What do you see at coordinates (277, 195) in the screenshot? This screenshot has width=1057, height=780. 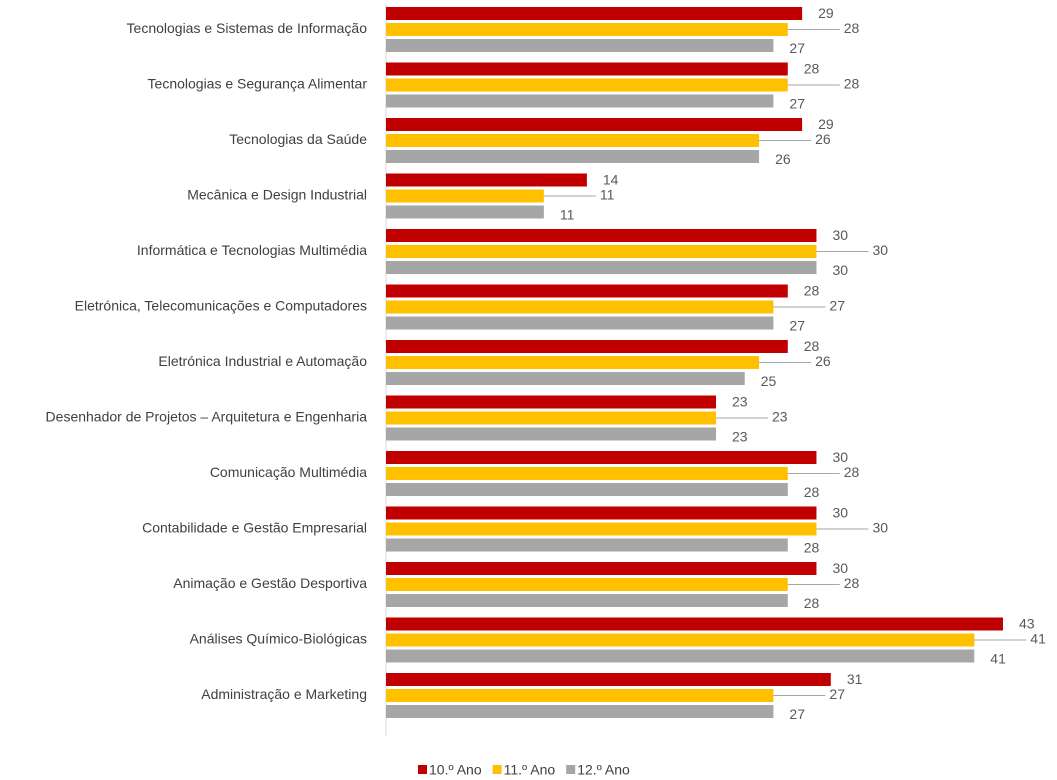 I see `category-label: Mecânica e Design Industrial` at bounding box center [277, 195].